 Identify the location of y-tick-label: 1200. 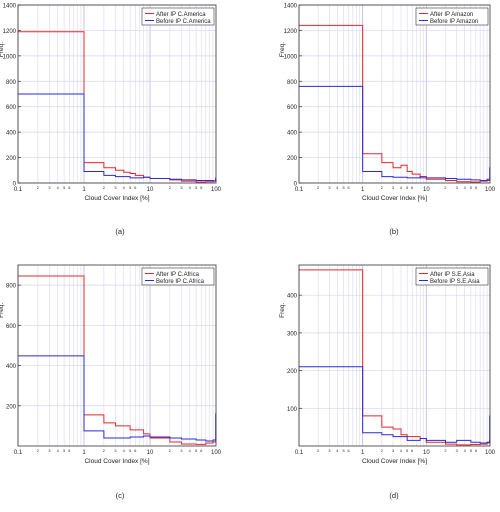
(291, 32).